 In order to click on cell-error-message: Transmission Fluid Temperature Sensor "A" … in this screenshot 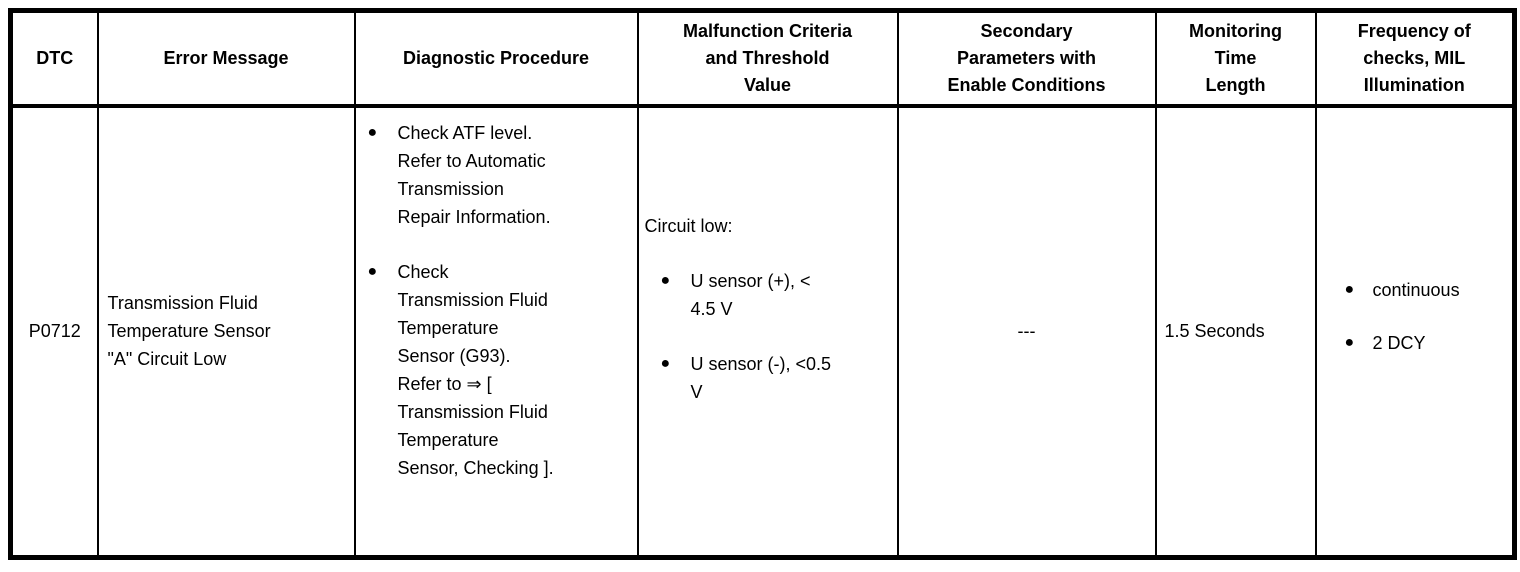, I will do `click(226, 331)`.